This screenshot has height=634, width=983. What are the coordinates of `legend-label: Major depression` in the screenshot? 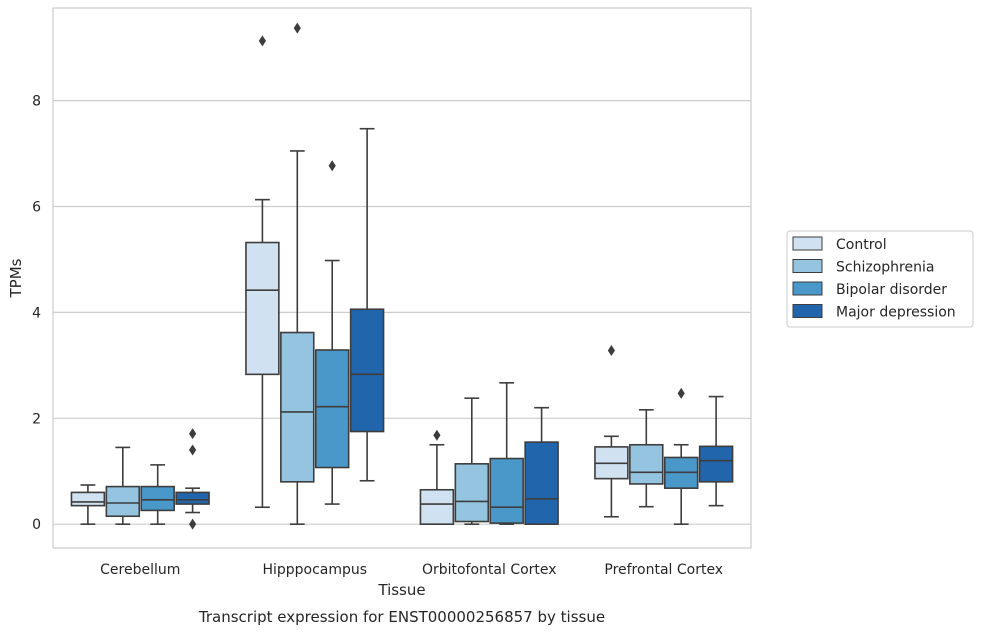 It's located at (896, 313).